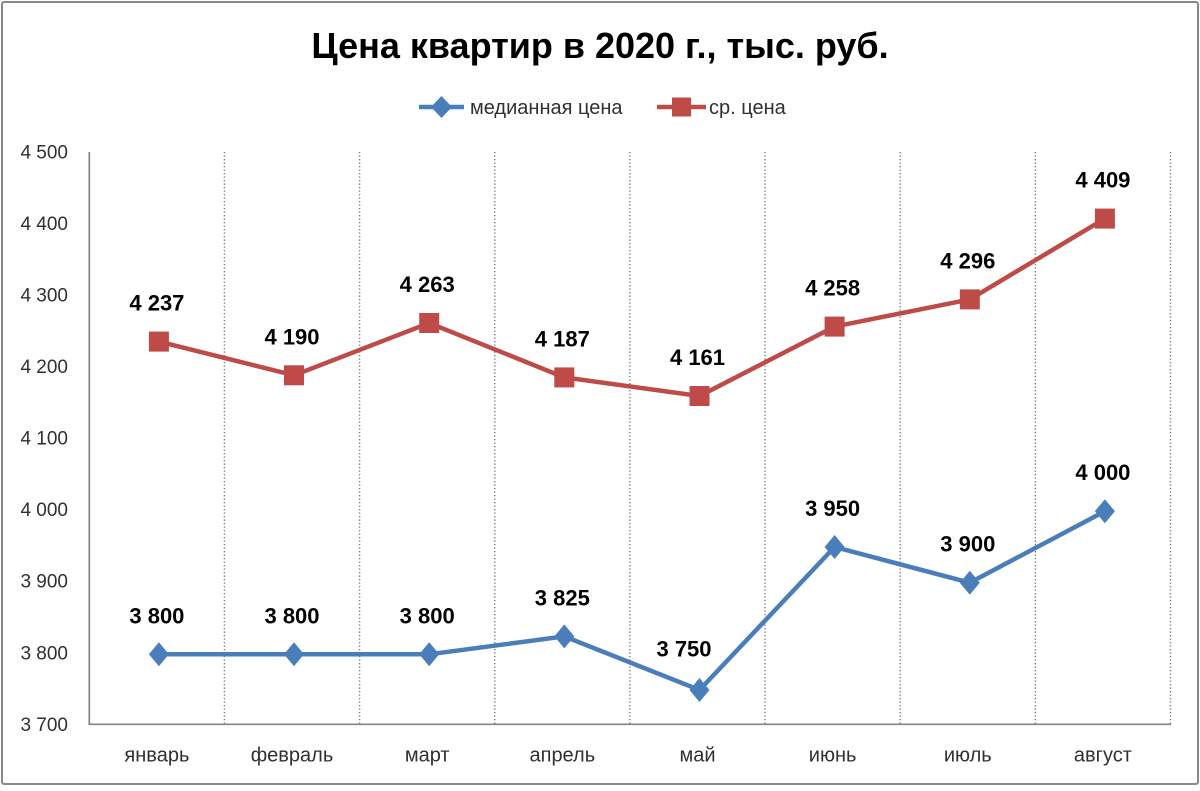 This screenshot has height=791, width=1200. What do you see at coordinates (562, 338) in the screenshot?
I see `svg-text: 4 187` at bounding box center [562, 338].